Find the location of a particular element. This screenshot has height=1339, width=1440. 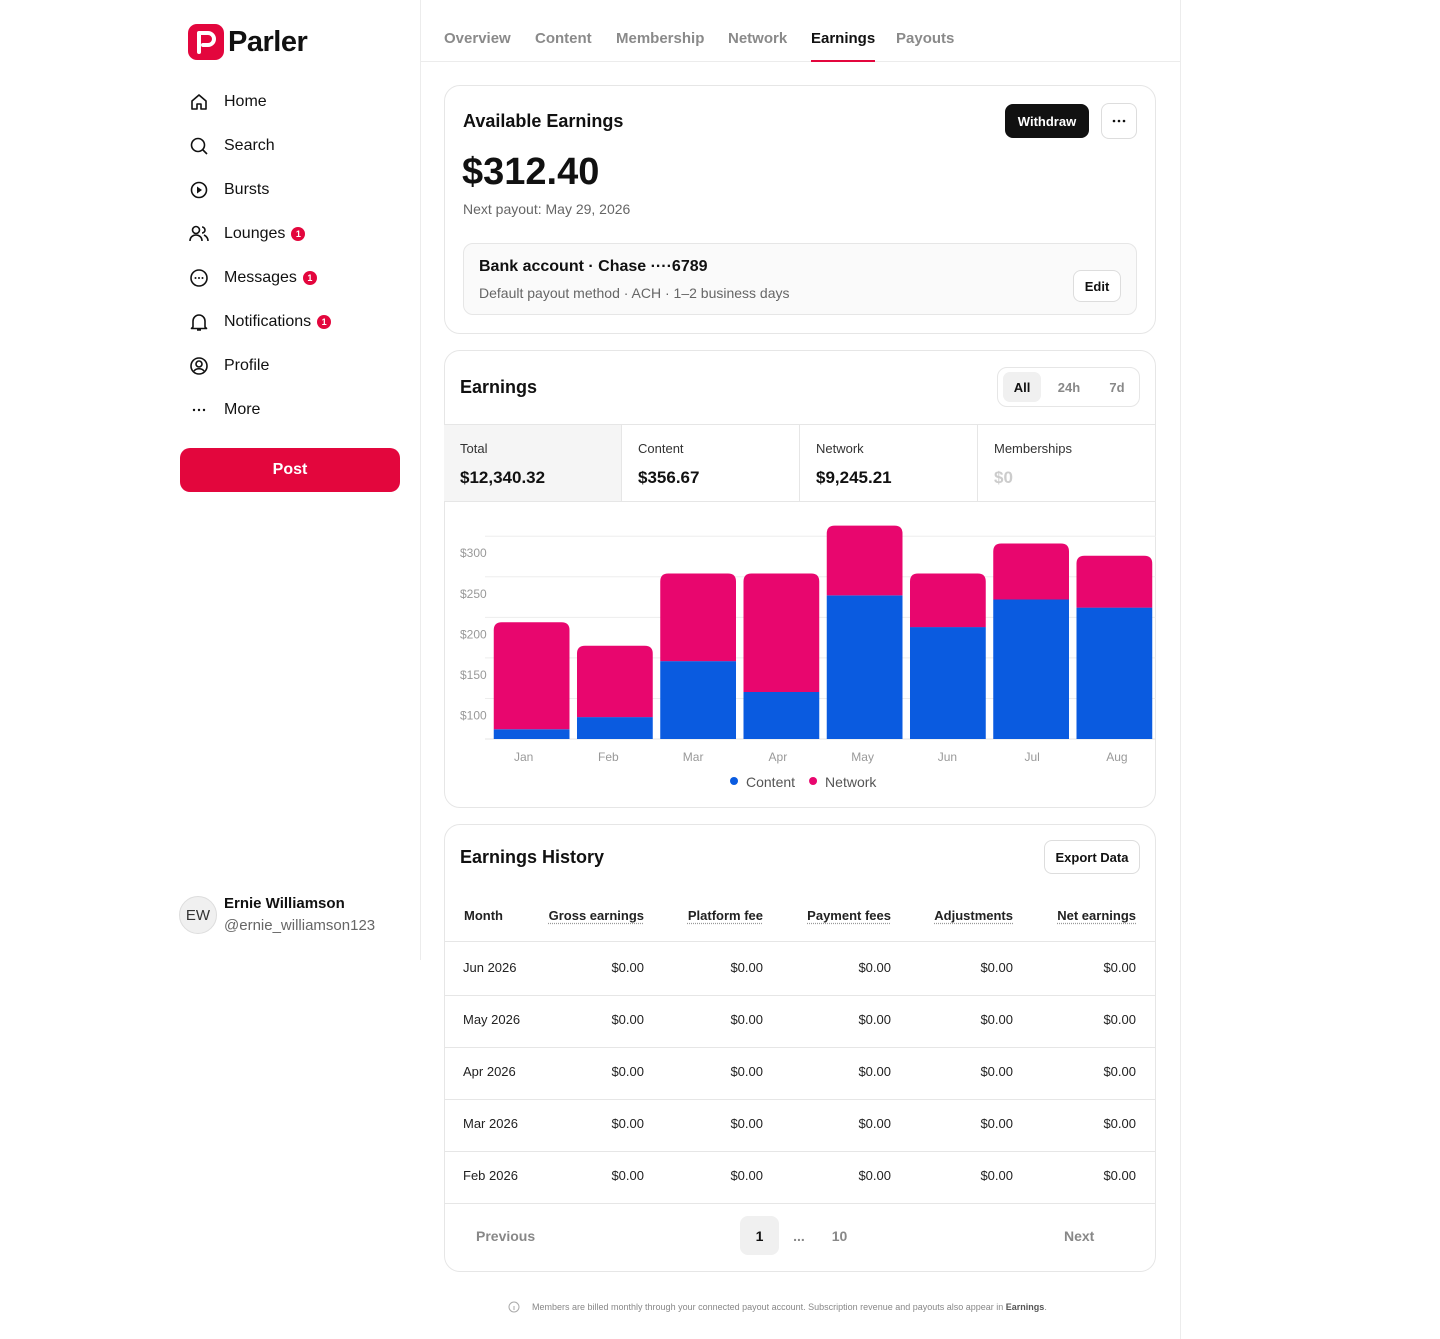

next-payout: Next payout: May 29, 2026 is located at coordinates (547, 209).